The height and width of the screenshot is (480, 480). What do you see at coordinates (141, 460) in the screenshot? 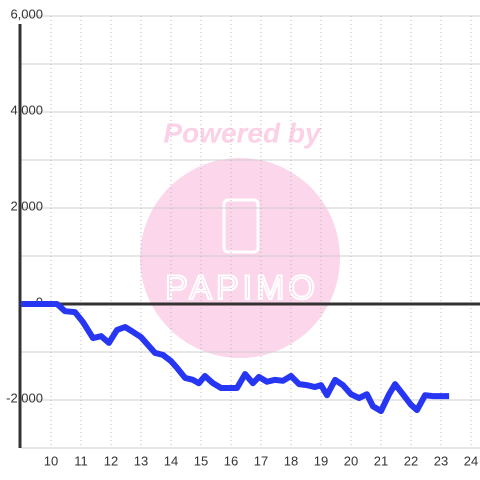
I see `x-tick-label: 13` at bounding box center [141, 460].